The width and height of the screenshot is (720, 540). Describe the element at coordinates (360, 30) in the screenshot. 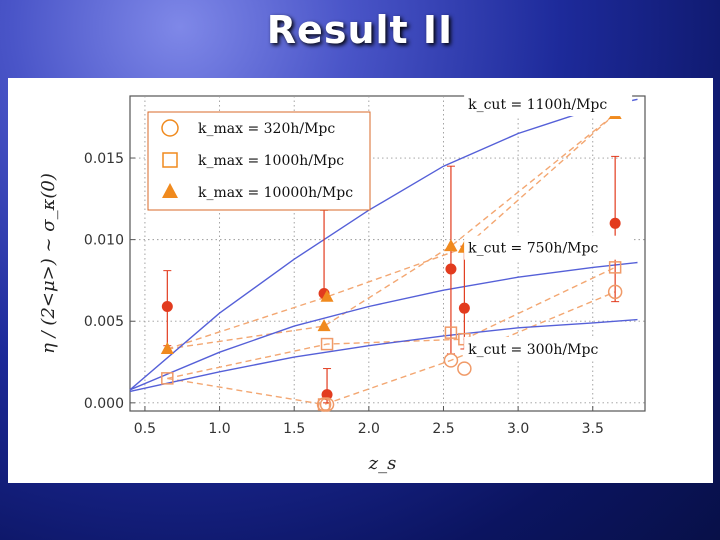

I see `slide-title: Result II` at that location.